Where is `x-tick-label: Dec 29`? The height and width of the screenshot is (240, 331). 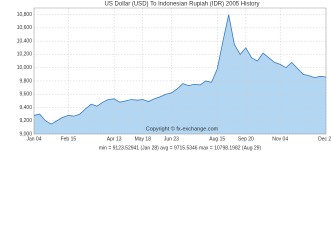 x-tick-label: Dec 29 is located at coordinates (324, 139).